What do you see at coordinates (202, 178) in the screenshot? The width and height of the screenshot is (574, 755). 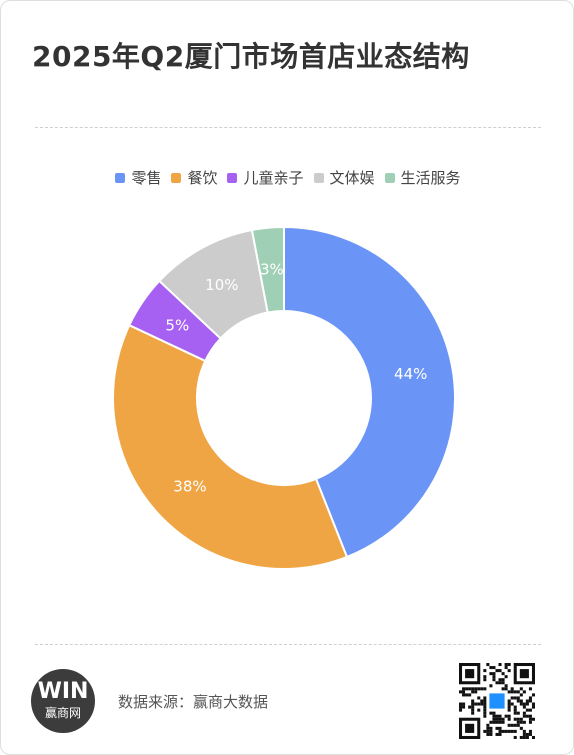 I see `legend-label: 餐饮` at bounding box center [202, 178].